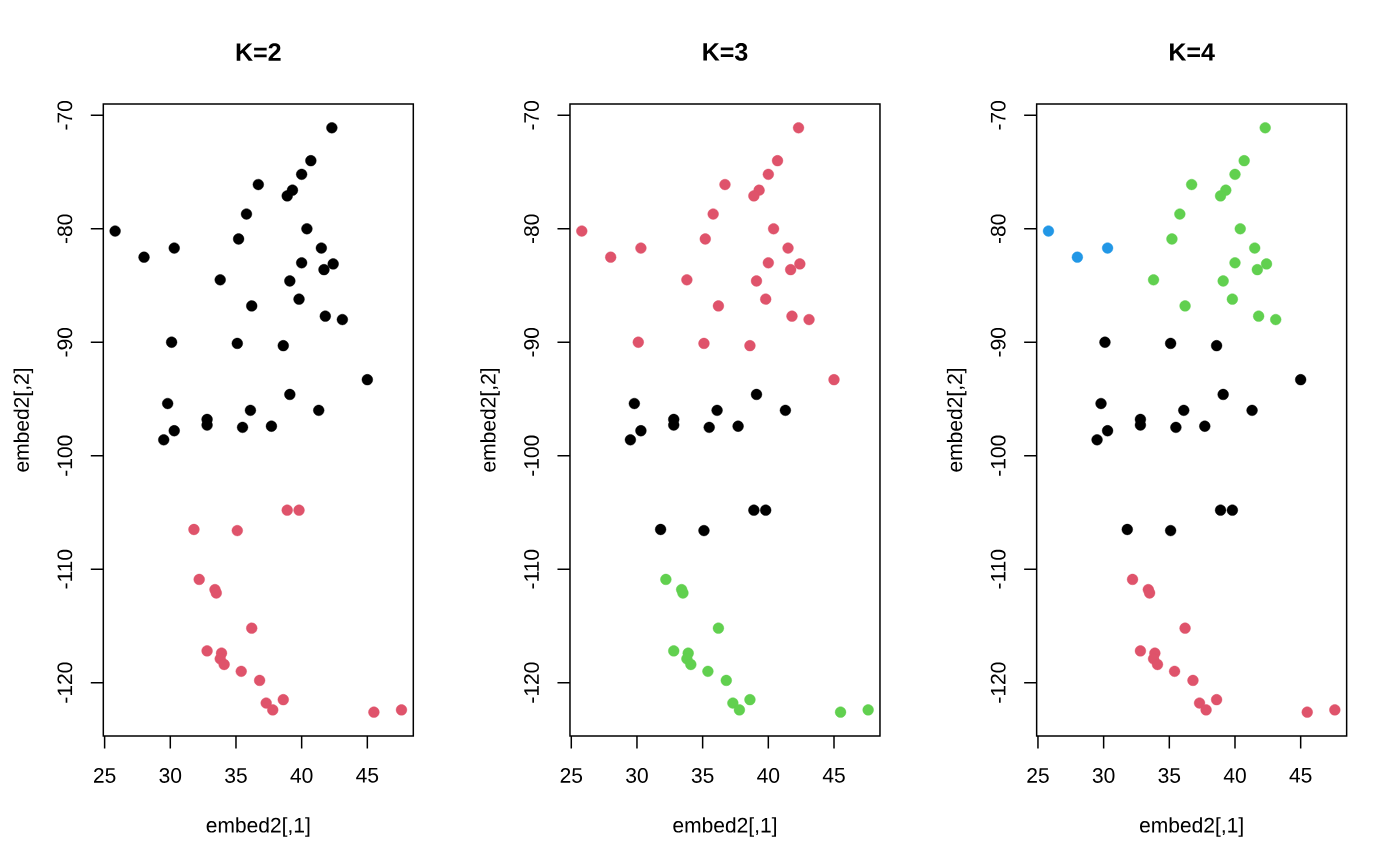 This screenshot has height=866, width=1400. Describe the element at coordinates (725, 52) in the screenshot. I see `chart-title: K=3` at that location.